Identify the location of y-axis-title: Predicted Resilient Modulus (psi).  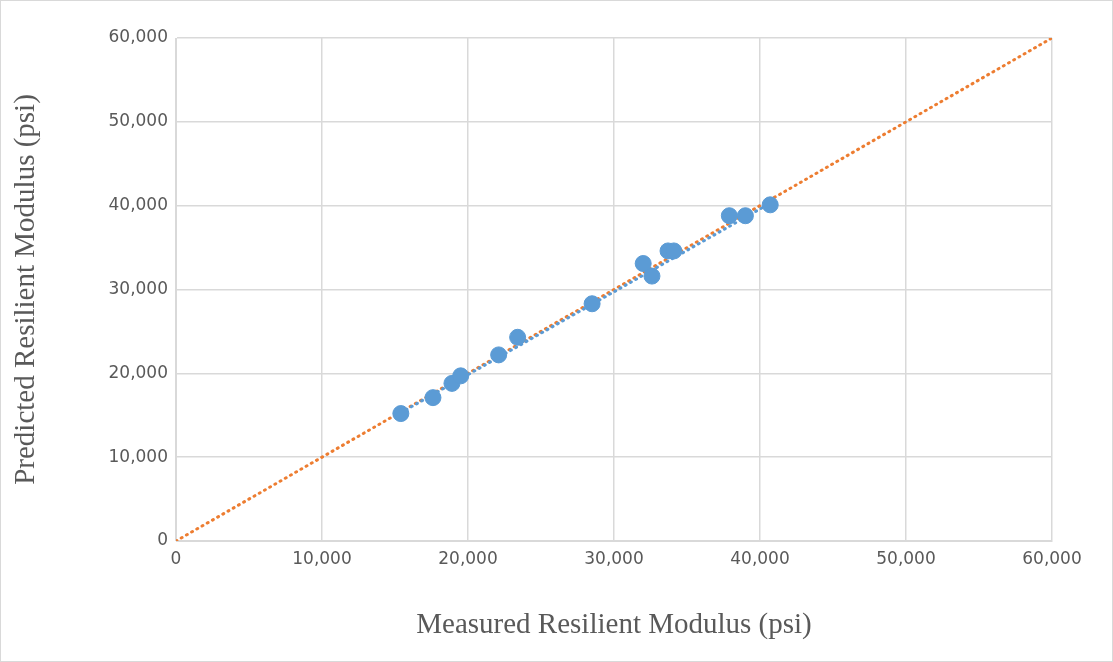
(25, 289).